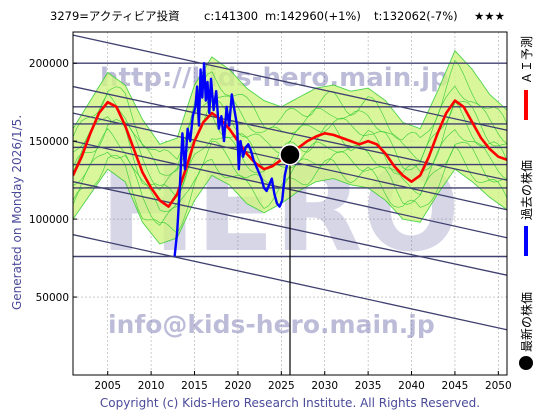  Describe the element at coordinates (313, 16) in the screenshot. I see `header-mid-price: m:142960(+1%)` at that location.